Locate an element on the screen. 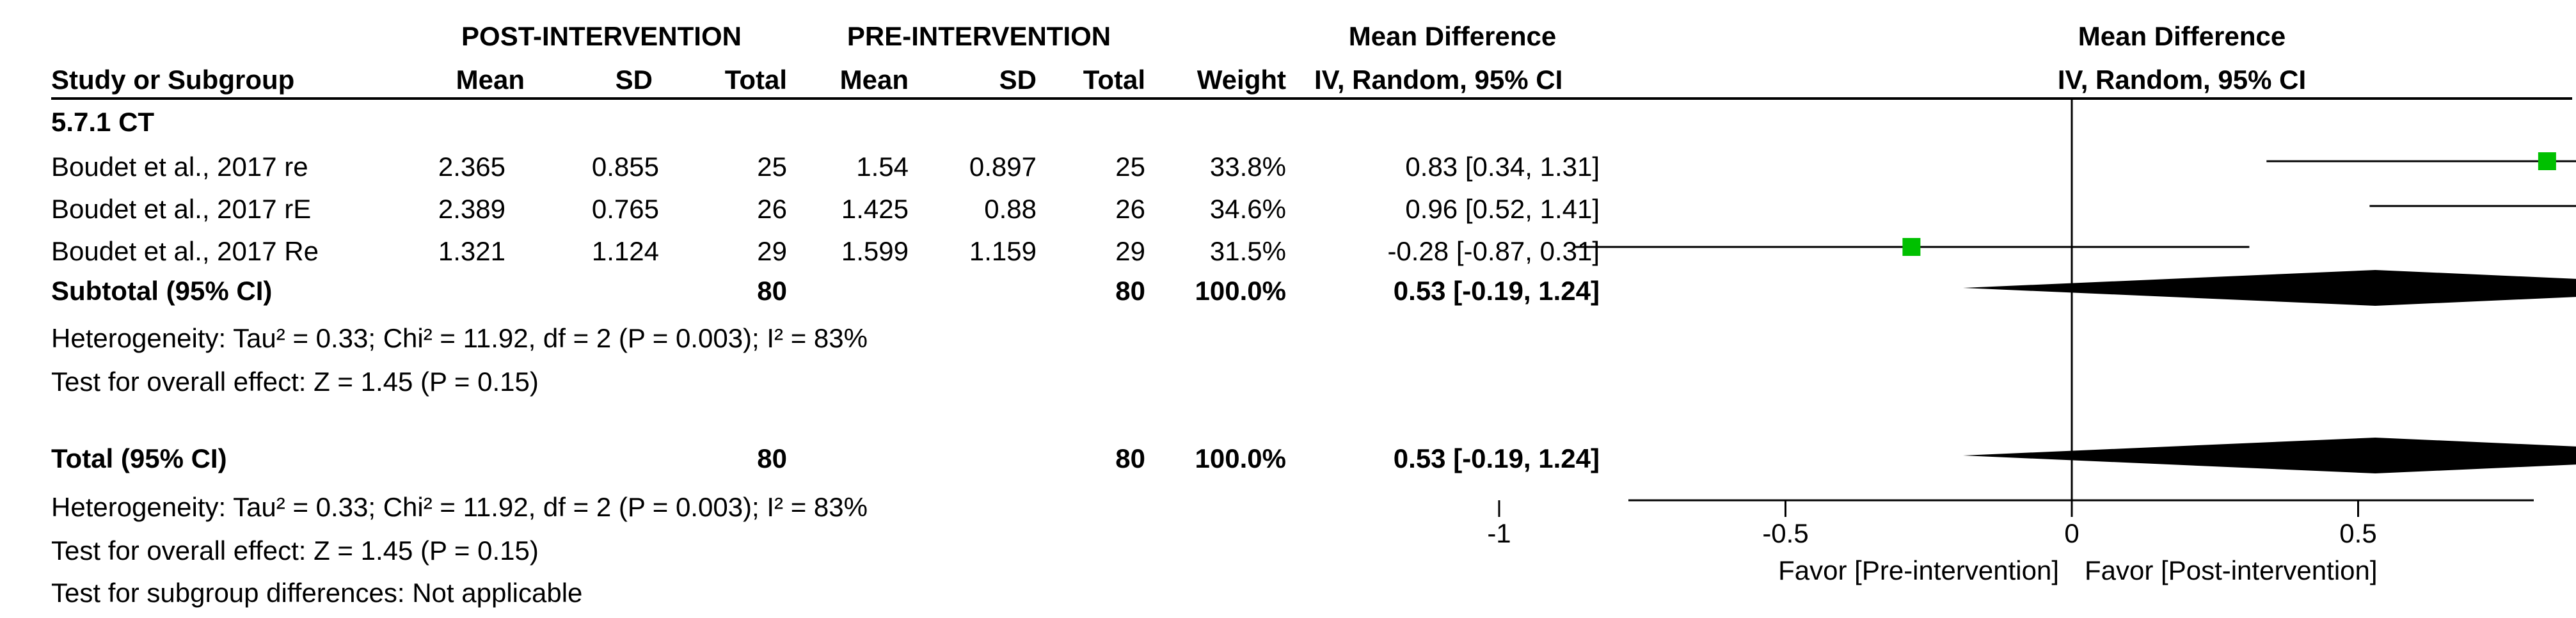  ci-text: -0.28 [-0.87, 0.31] is located at coordinates (1494, 251).